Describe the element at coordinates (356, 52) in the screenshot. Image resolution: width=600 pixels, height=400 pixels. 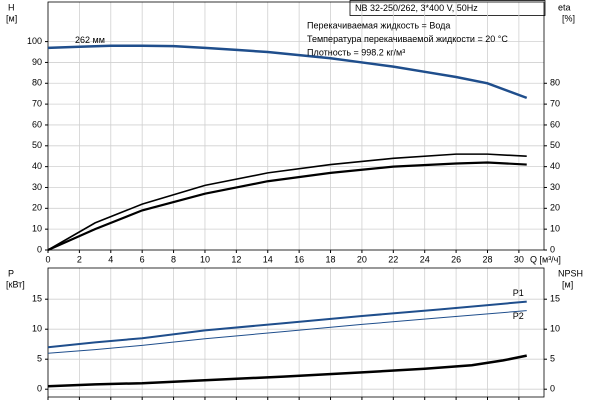
I see `annotation: Плотность = 998.2 кг/м³` at that location.